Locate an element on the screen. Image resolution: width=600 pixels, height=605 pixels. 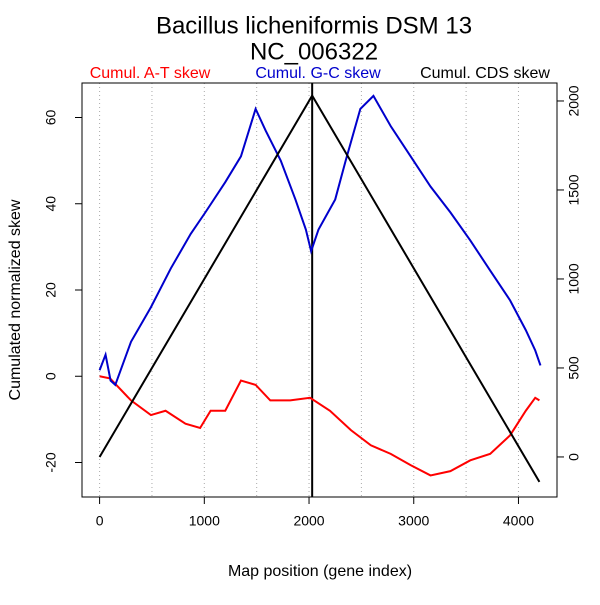
legend-entry: Cumul. CDS skew is located at coordinates (485, 73).